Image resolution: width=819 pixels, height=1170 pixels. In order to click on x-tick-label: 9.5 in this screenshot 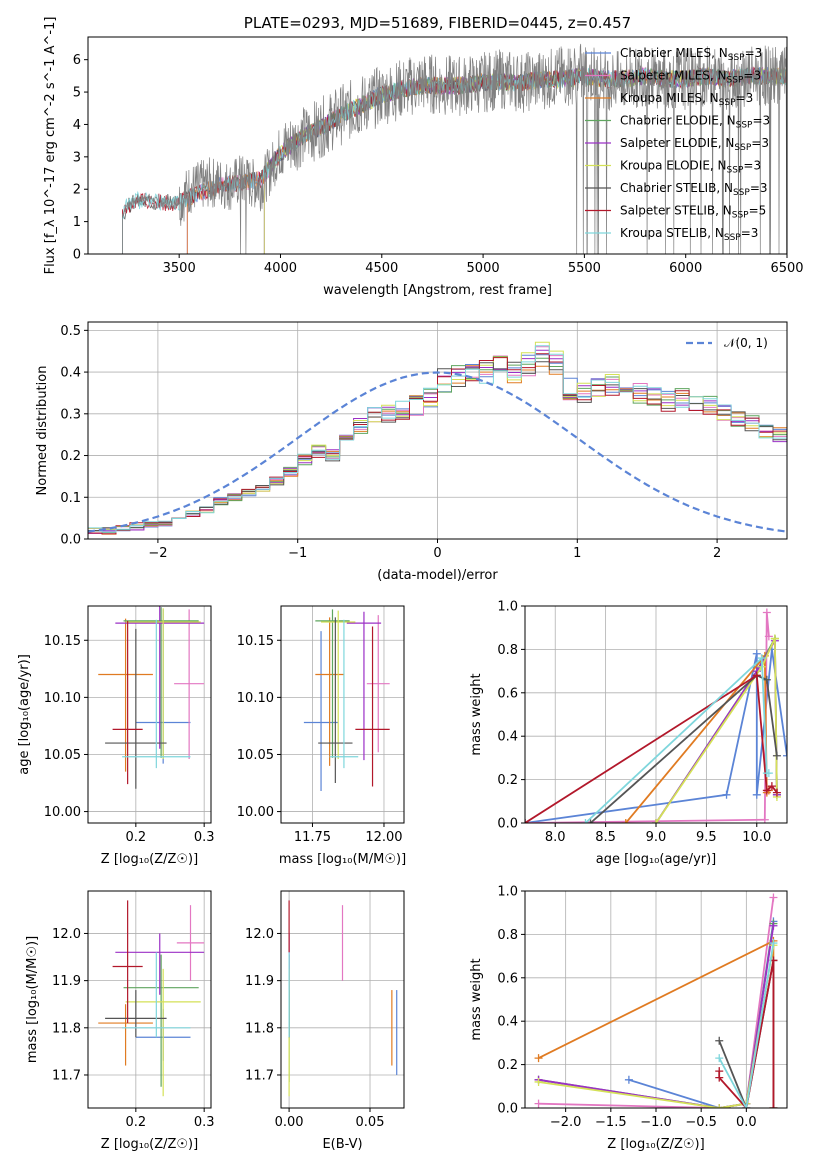, I will do `click(706, 837)`.